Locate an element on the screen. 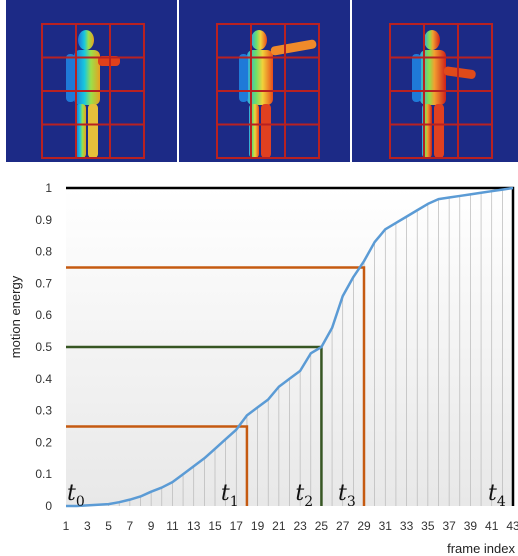 The height and width of the screenshot is (556, 518). t4-subscript: 4 is located at coordinates (501, 502).